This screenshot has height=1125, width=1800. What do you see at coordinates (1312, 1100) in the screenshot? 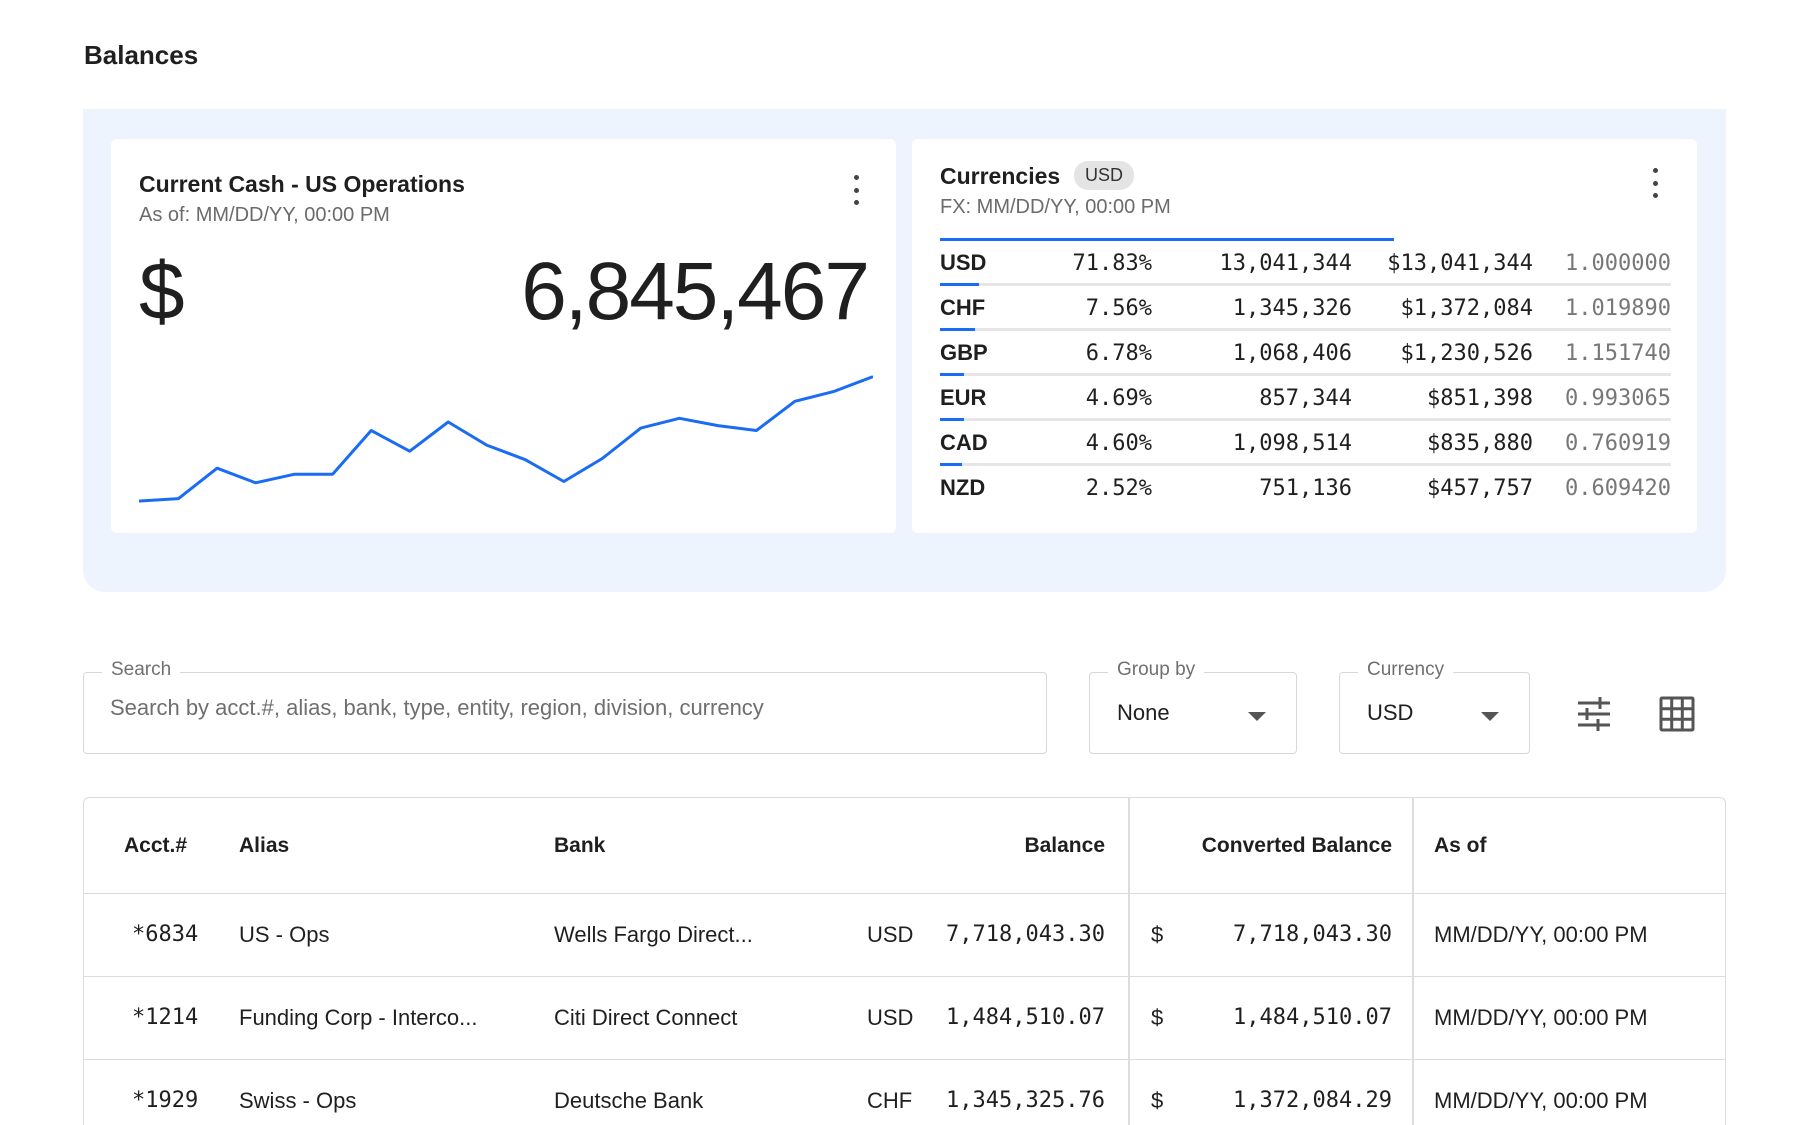
I see `converted-cell: 1,372,084.29` at bounding box center [1312, 1100].